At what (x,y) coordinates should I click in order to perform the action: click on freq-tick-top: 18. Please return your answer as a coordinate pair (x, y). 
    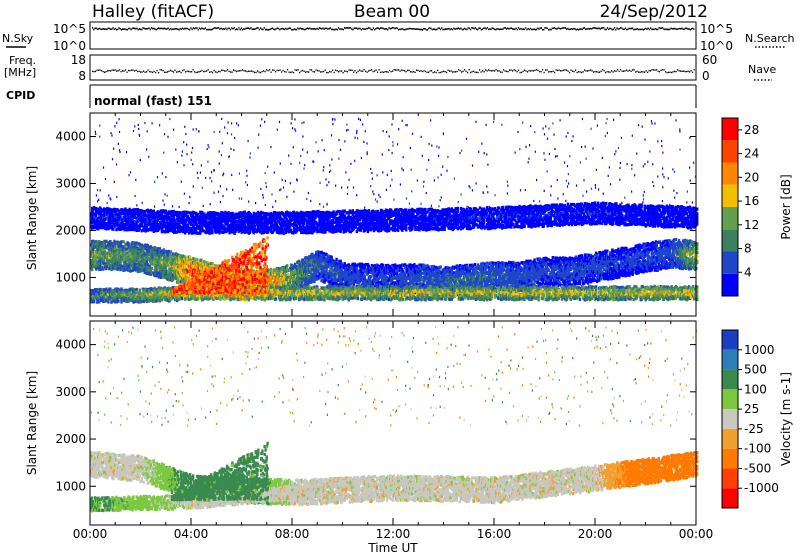
    Looking at the image, I should click on (78, 60).